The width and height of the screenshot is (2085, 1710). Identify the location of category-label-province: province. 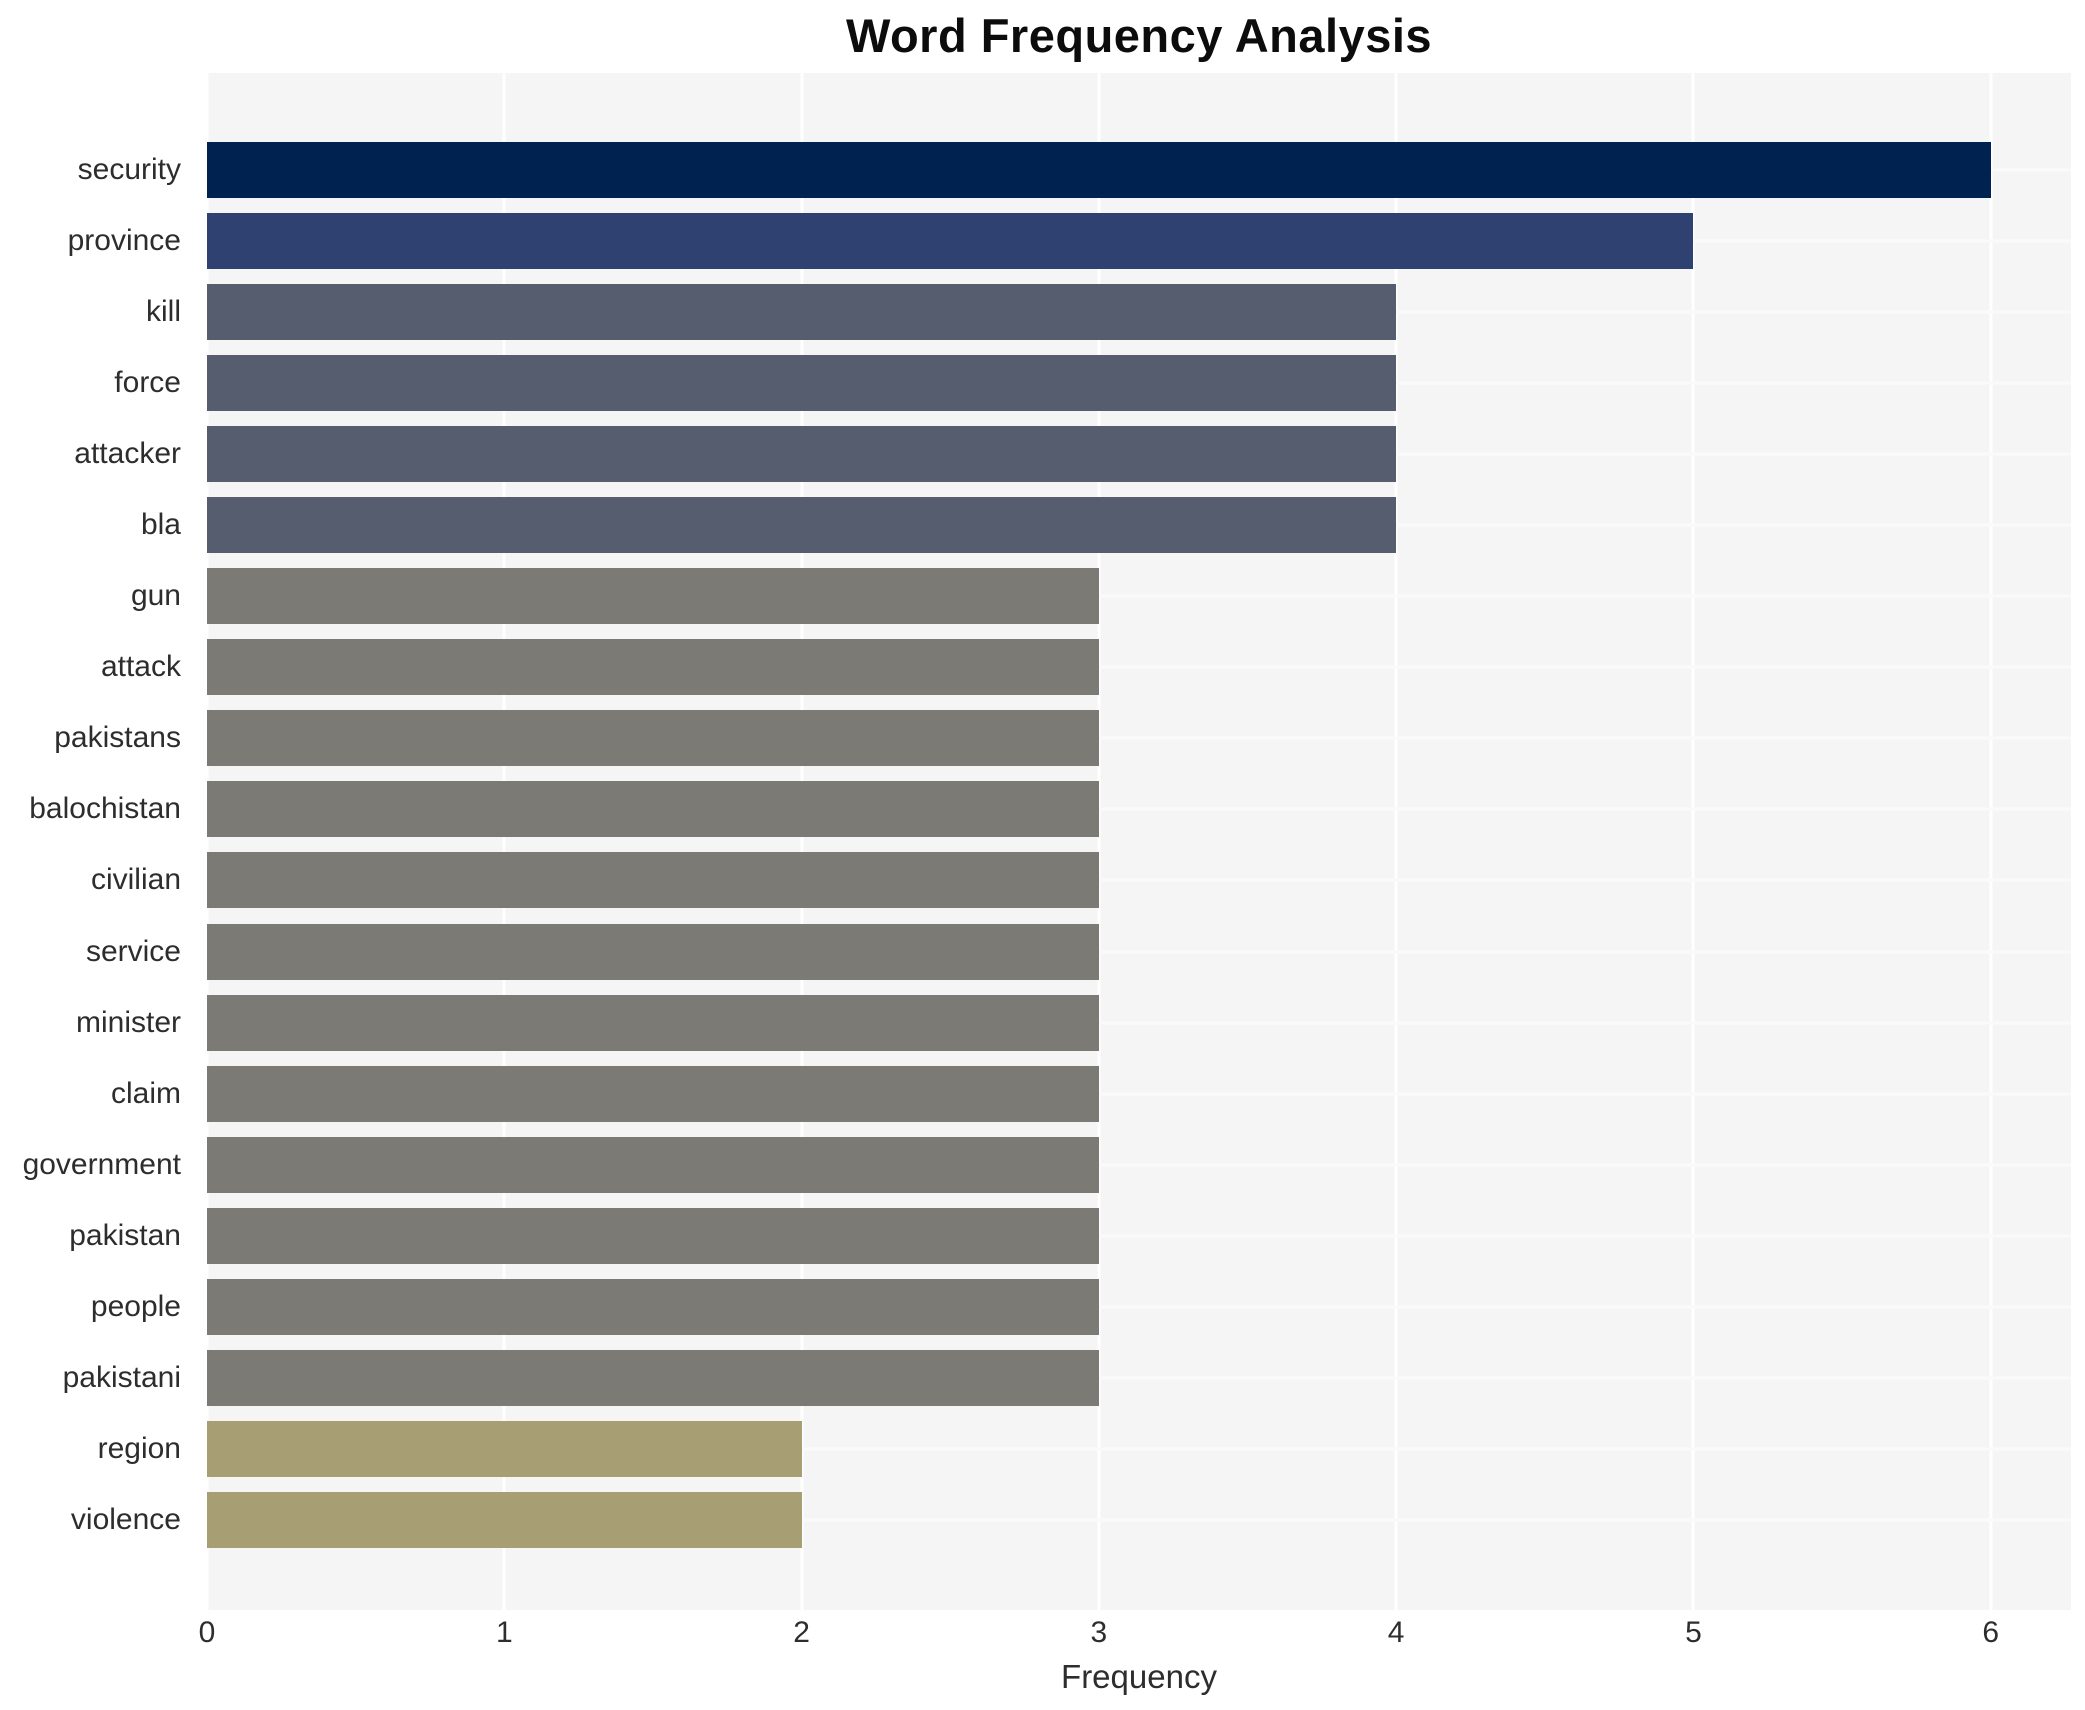
(124, 240).